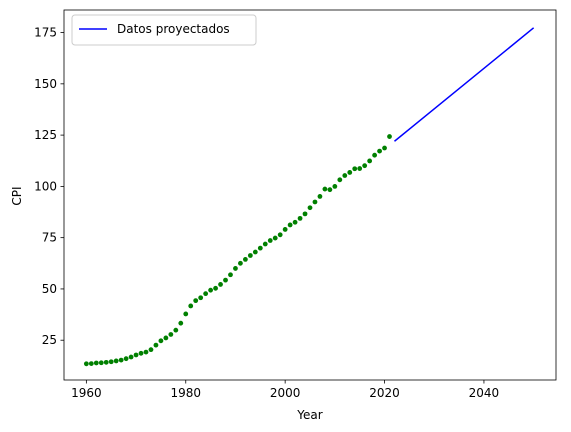  I want to click on y-tick-label: 25, so click(49, 340).